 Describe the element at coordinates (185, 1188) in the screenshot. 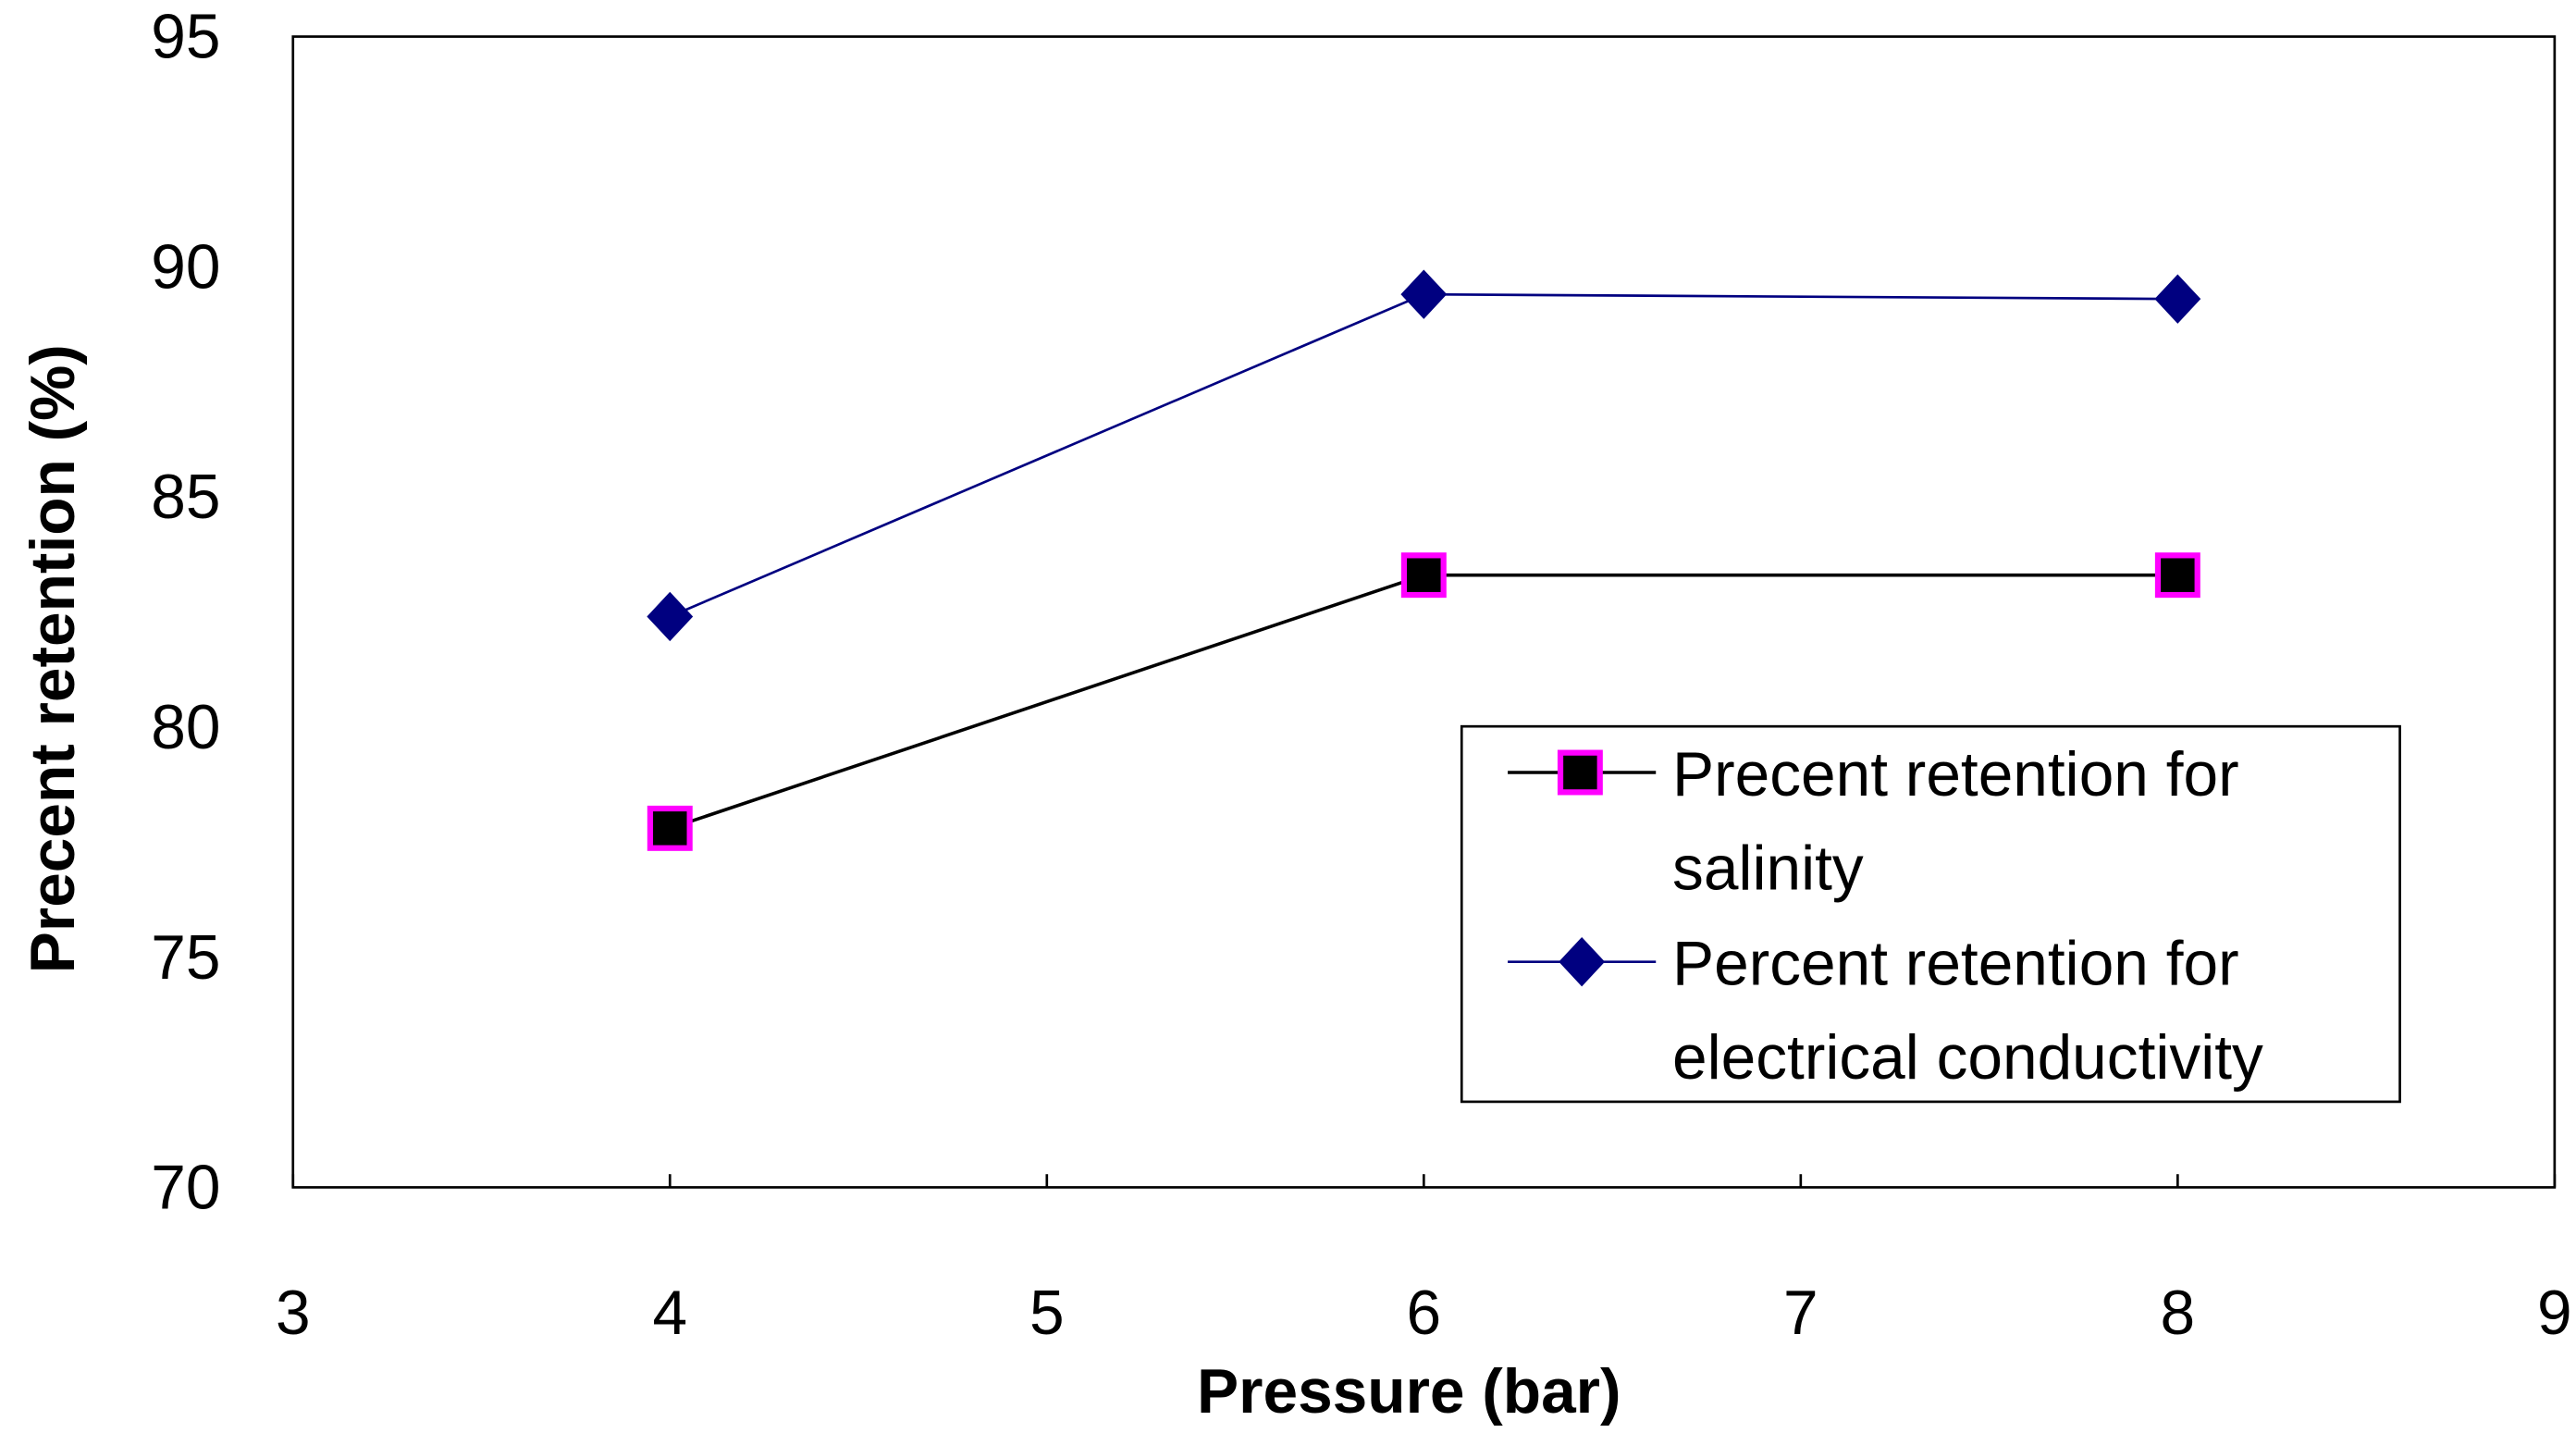

I see `y-tick-label: 70` at that location.